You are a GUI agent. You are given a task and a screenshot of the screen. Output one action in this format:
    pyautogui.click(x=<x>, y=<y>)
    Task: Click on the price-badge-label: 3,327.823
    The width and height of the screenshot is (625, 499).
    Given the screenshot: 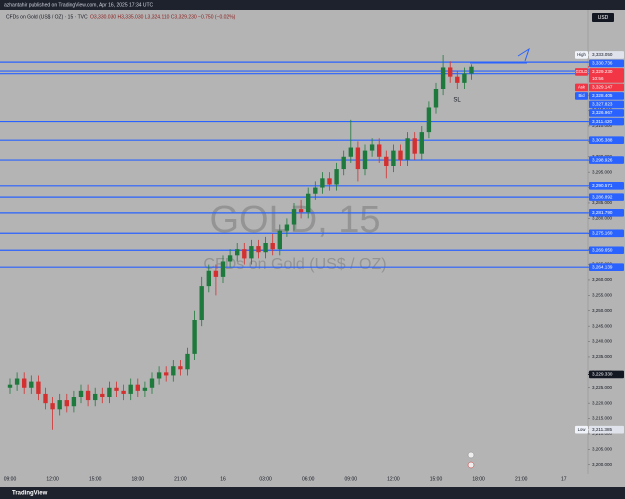 What is the action you would take?
    pyautogui.click(x=602, y=104)
    